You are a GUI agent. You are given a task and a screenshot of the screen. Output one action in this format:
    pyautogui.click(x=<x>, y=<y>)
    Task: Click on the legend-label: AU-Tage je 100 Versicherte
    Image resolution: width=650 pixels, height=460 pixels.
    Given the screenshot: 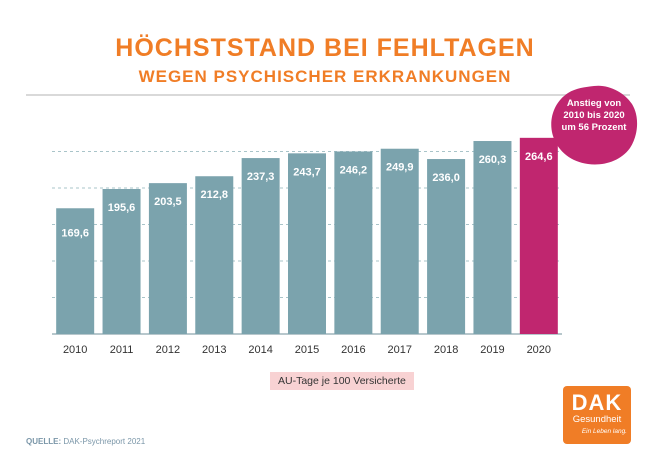 What is the action you would take?
    pyautogui.click(x=342, y=381)
    